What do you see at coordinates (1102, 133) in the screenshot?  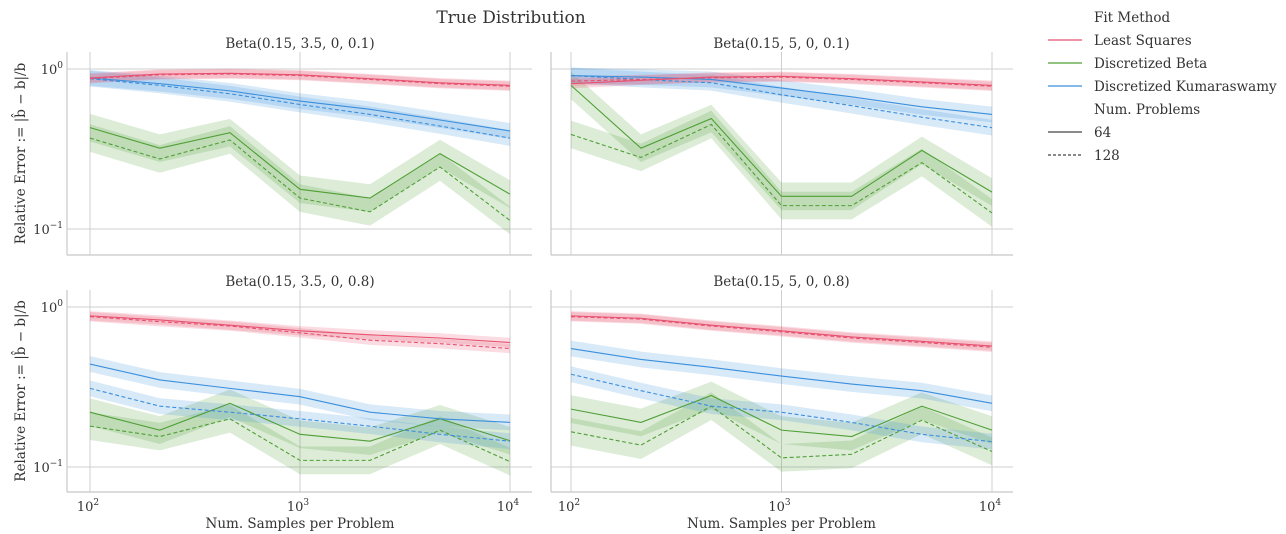 I see `legend-entry-64: 64` at bounding box center [1102, 133].